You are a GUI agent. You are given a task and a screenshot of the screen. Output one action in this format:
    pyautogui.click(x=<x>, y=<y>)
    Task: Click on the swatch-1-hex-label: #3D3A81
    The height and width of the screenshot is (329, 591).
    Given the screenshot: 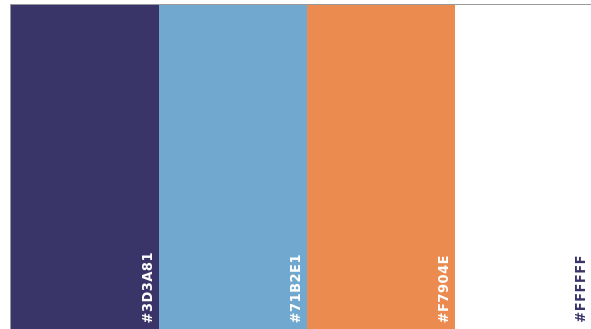 What is the action you would take?
    pyautogui.click(x=148, y=287)
    